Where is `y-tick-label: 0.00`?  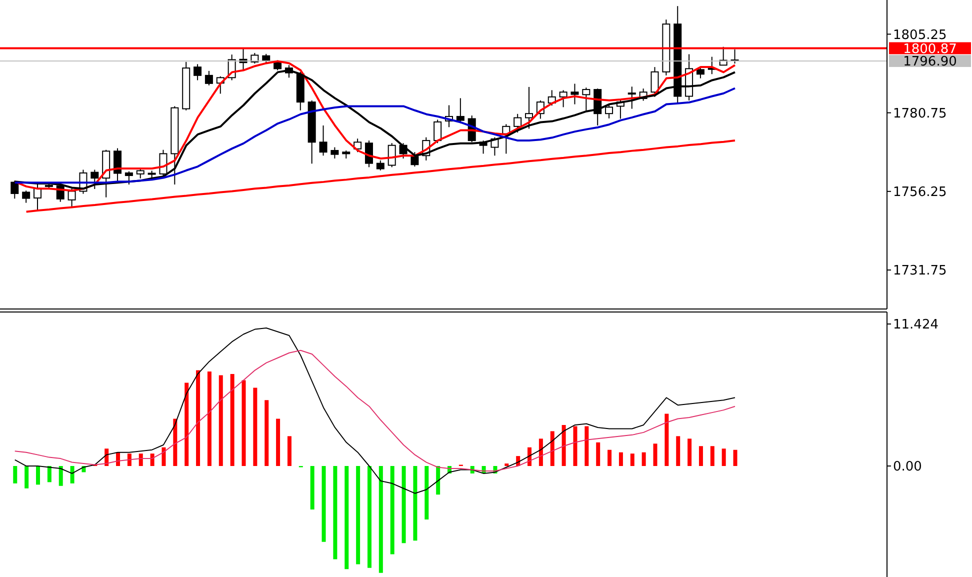
y-tick-label: 0.00 is located at coordinates (907, 467).